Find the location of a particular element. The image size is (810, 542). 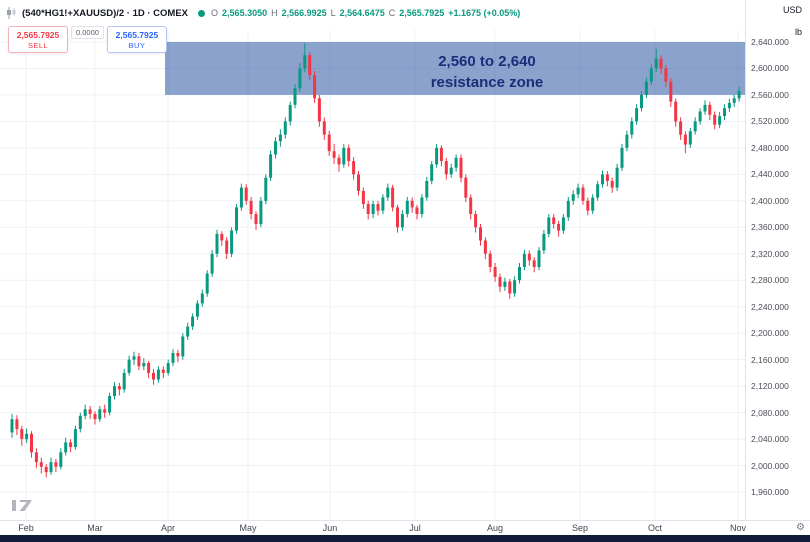

zone-annotation-line2: resistance zone is located at coordinates (487, 82).